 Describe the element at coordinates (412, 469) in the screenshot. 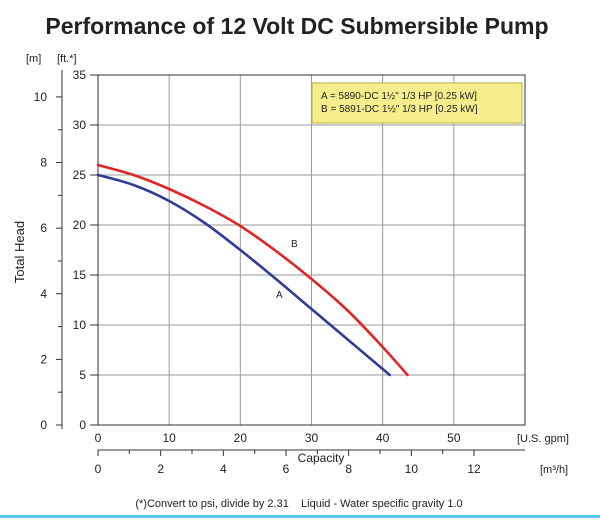

I see `x-m3h-tick-label: 10` at that location.